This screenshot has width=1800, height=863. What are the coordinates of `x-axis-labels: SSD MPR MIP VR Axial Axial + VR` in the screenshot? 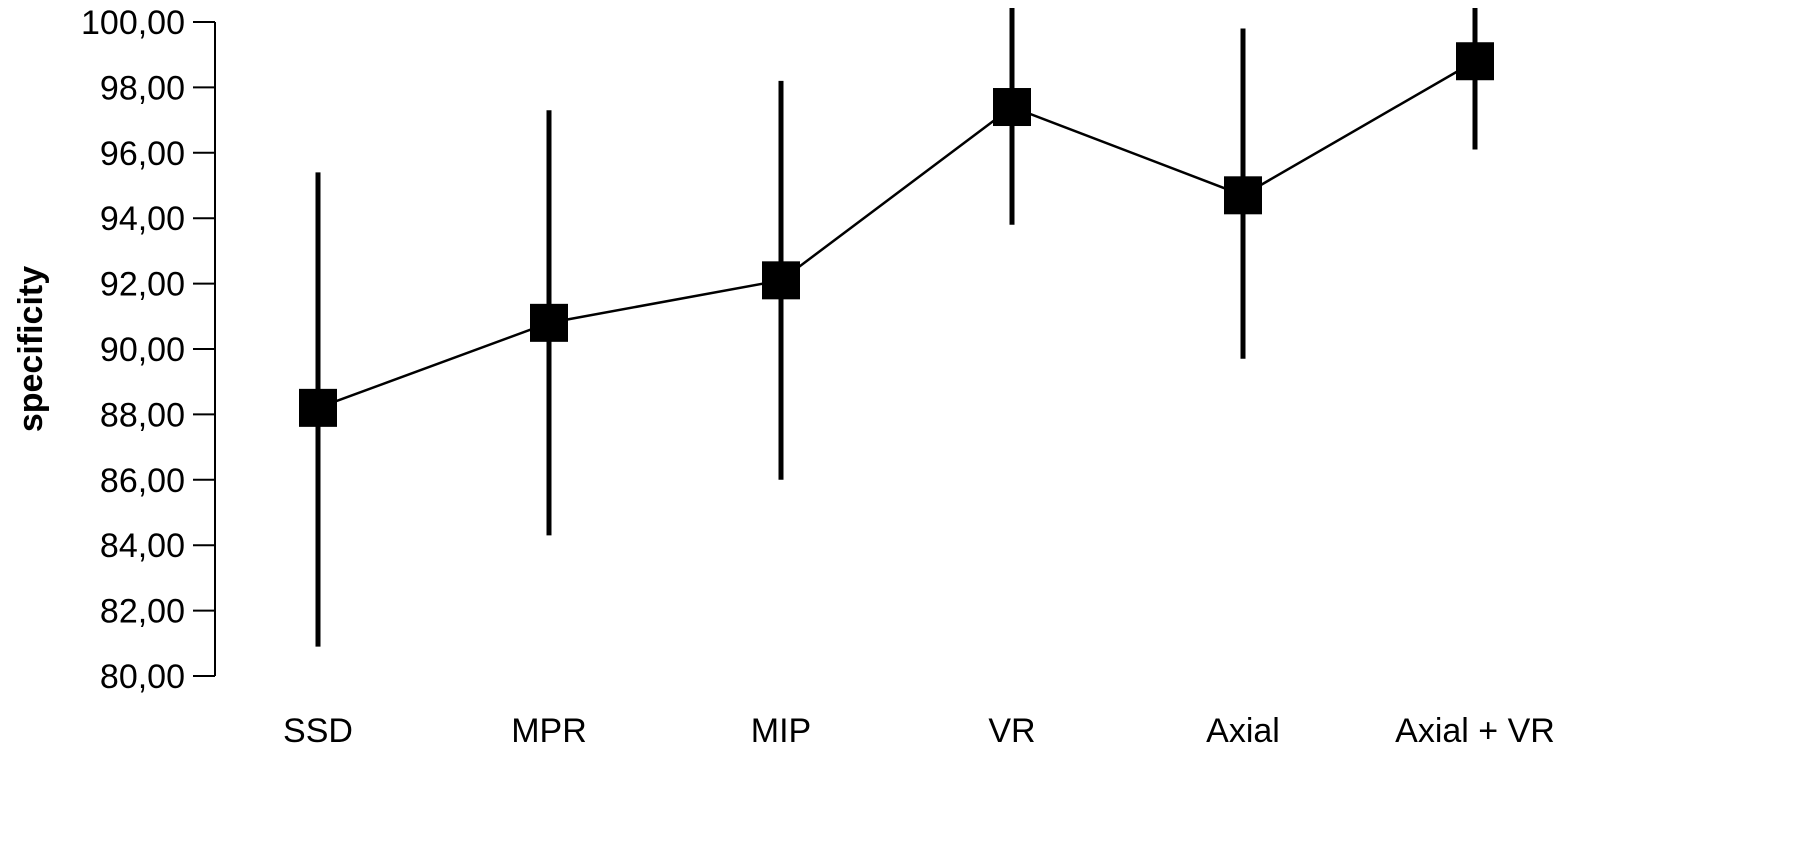 It's located at (919, 731).